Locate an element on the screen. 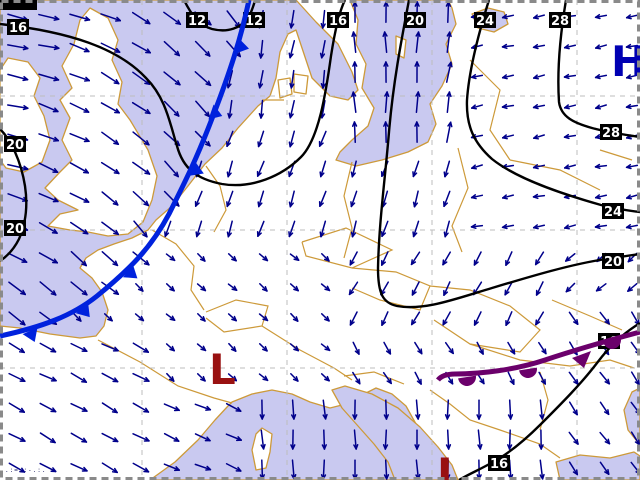  occluded-front-triangle is located at coordinates (581, 359).